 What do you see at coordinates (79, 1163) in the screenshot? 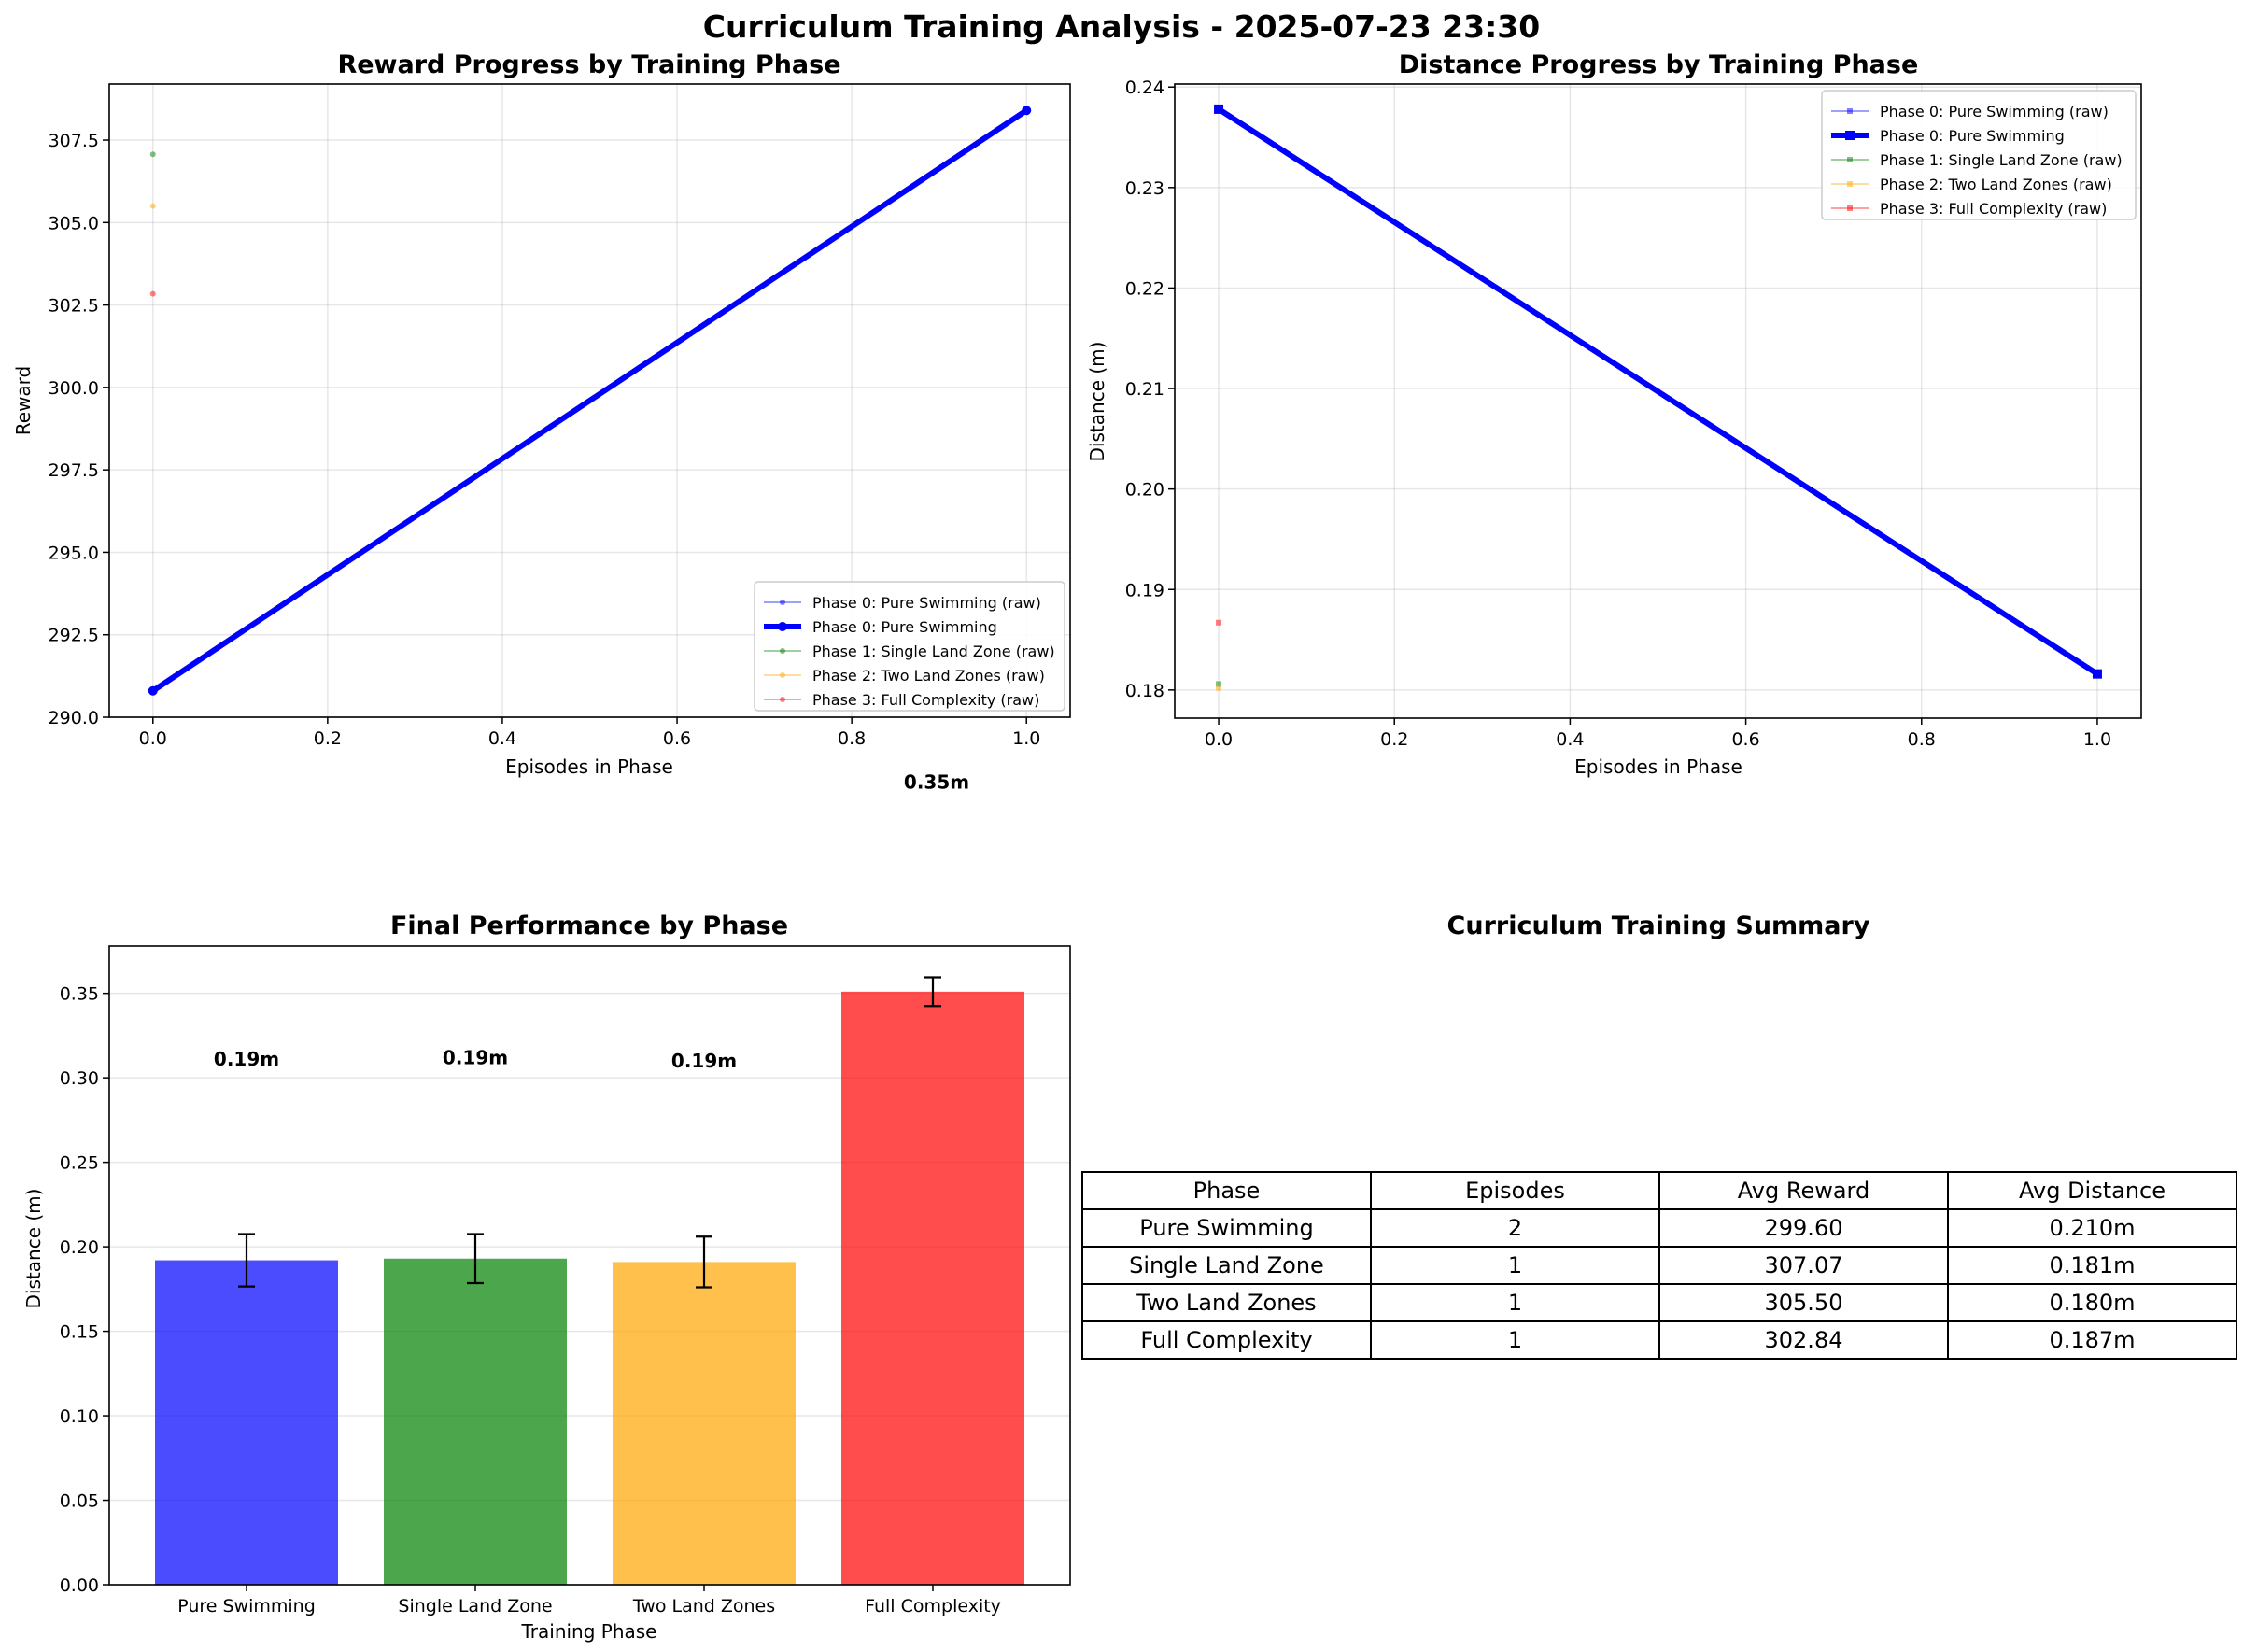
I see `y-tick-label: 0.25` at bounding box center [79, 1163].